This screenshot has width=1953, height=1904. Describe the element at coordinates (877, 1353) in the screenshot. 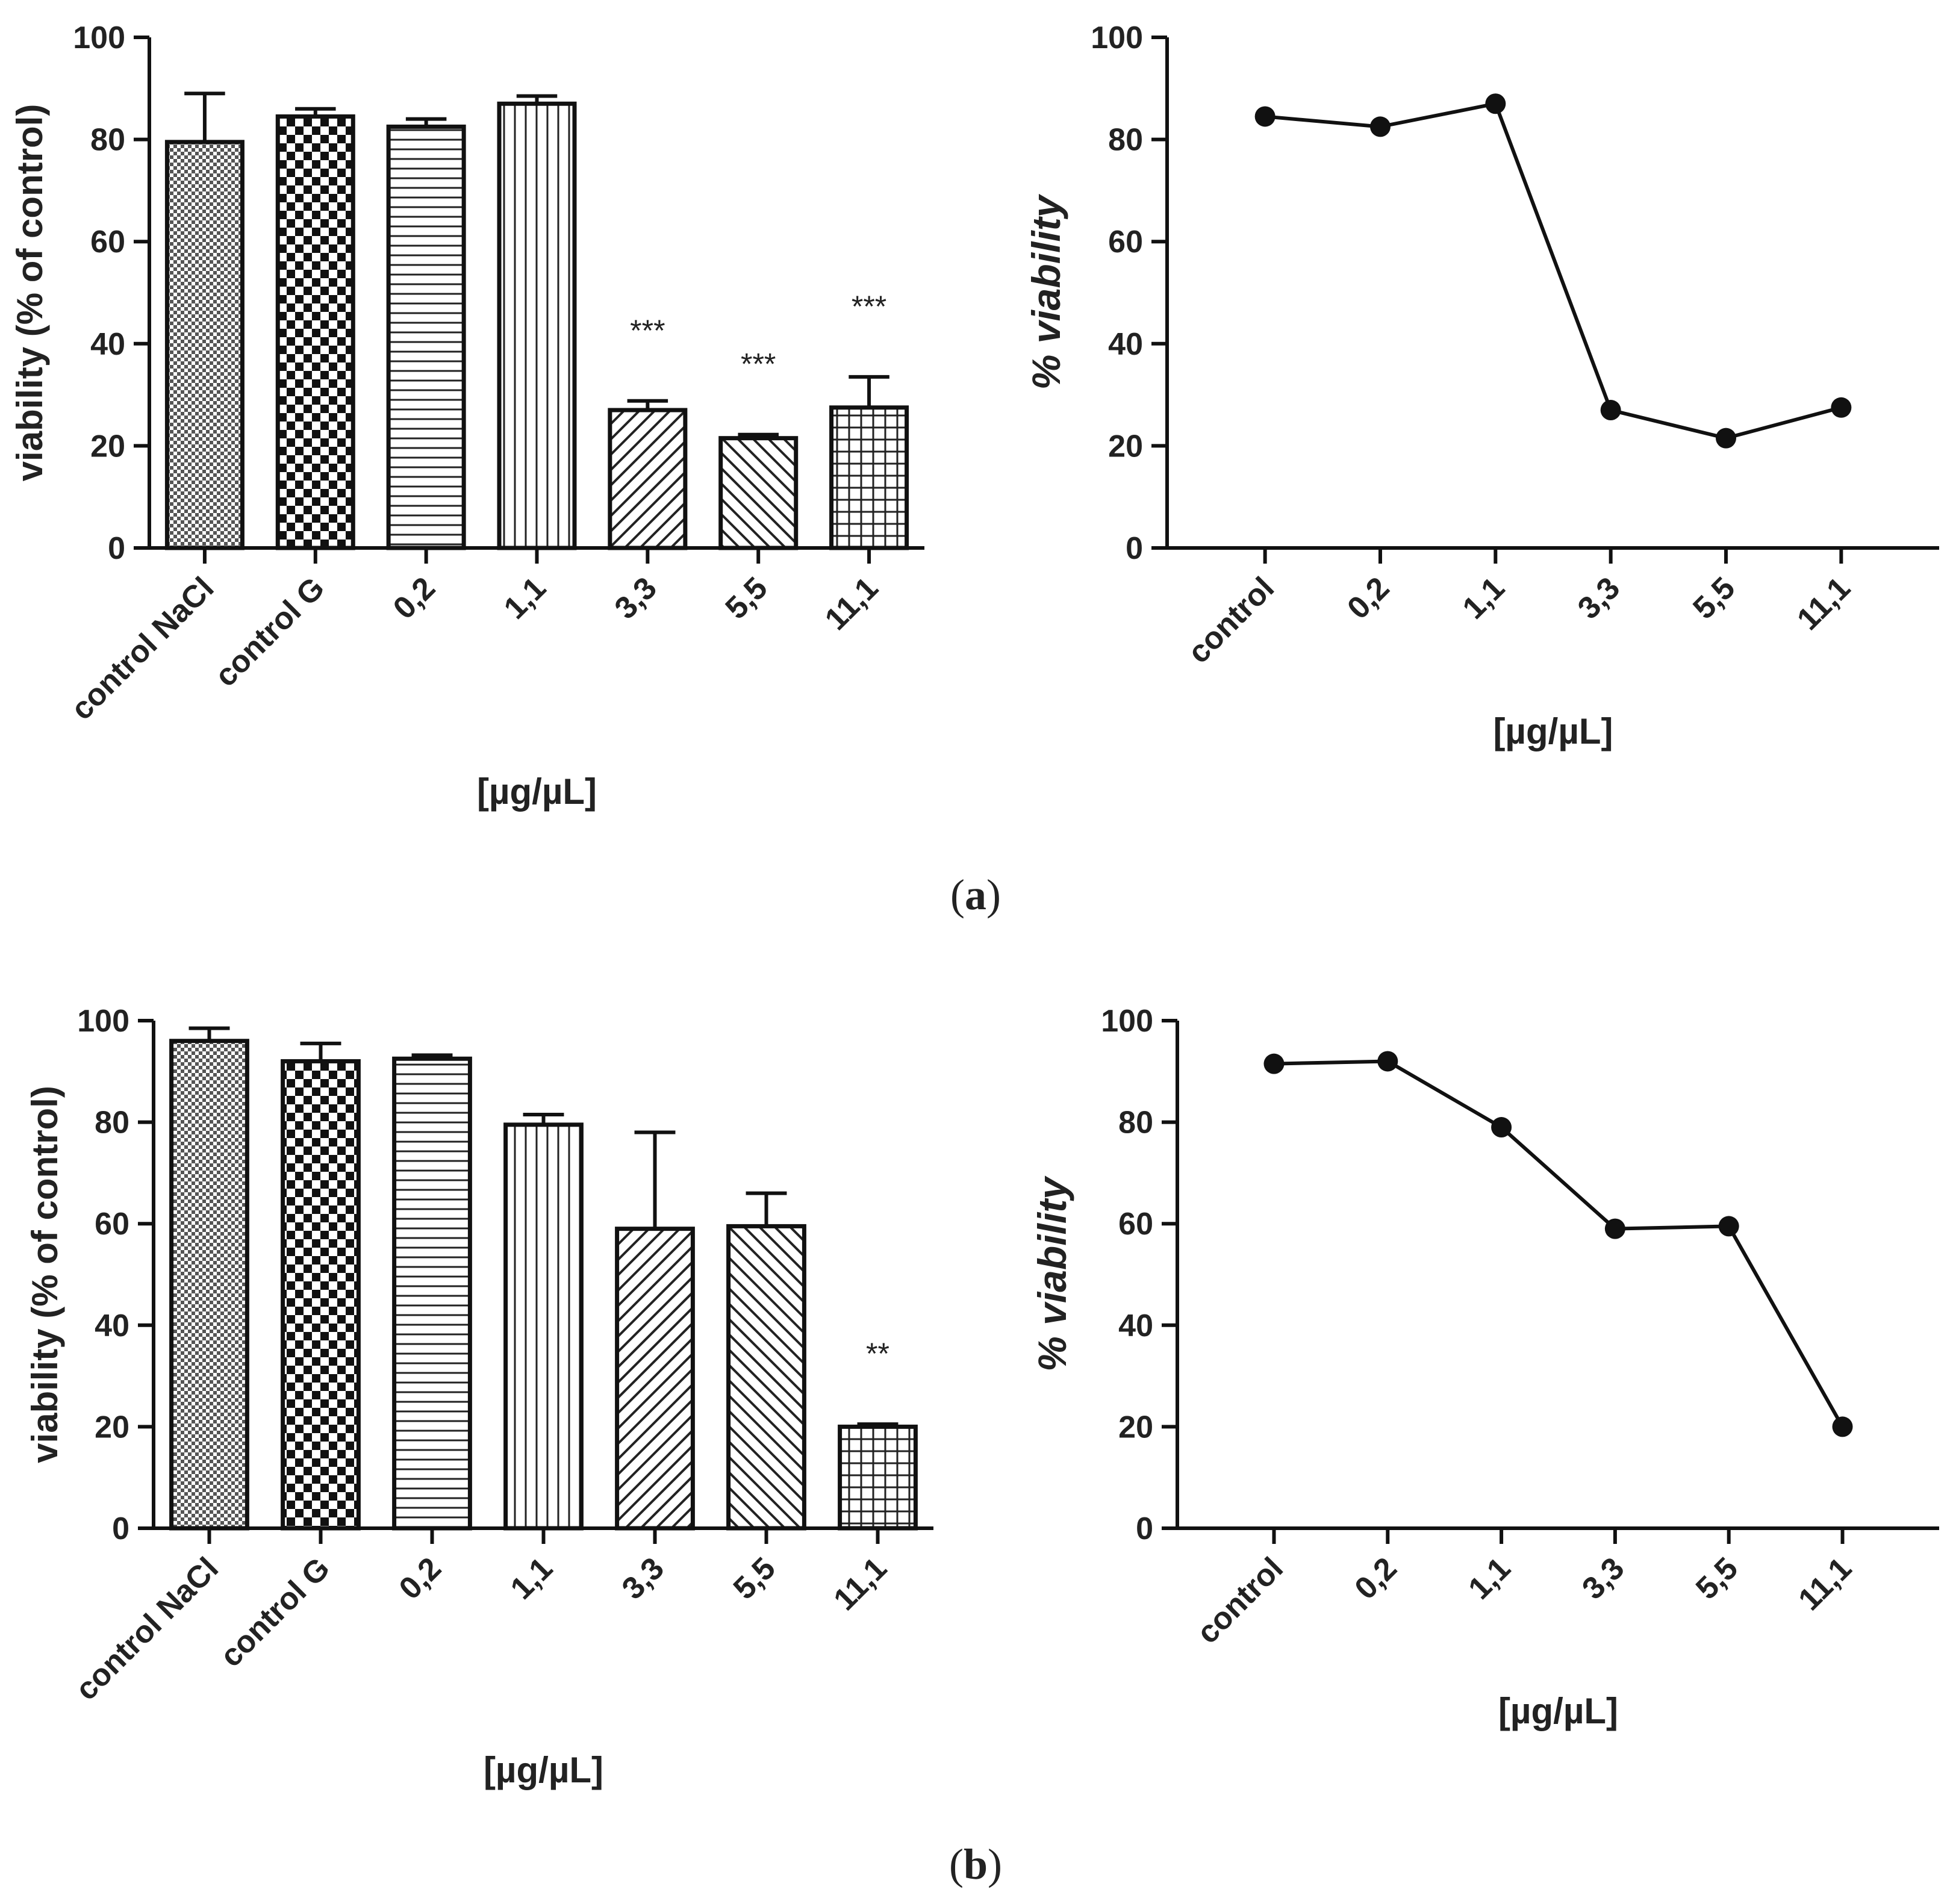

I see `significance-label: **` at that location.